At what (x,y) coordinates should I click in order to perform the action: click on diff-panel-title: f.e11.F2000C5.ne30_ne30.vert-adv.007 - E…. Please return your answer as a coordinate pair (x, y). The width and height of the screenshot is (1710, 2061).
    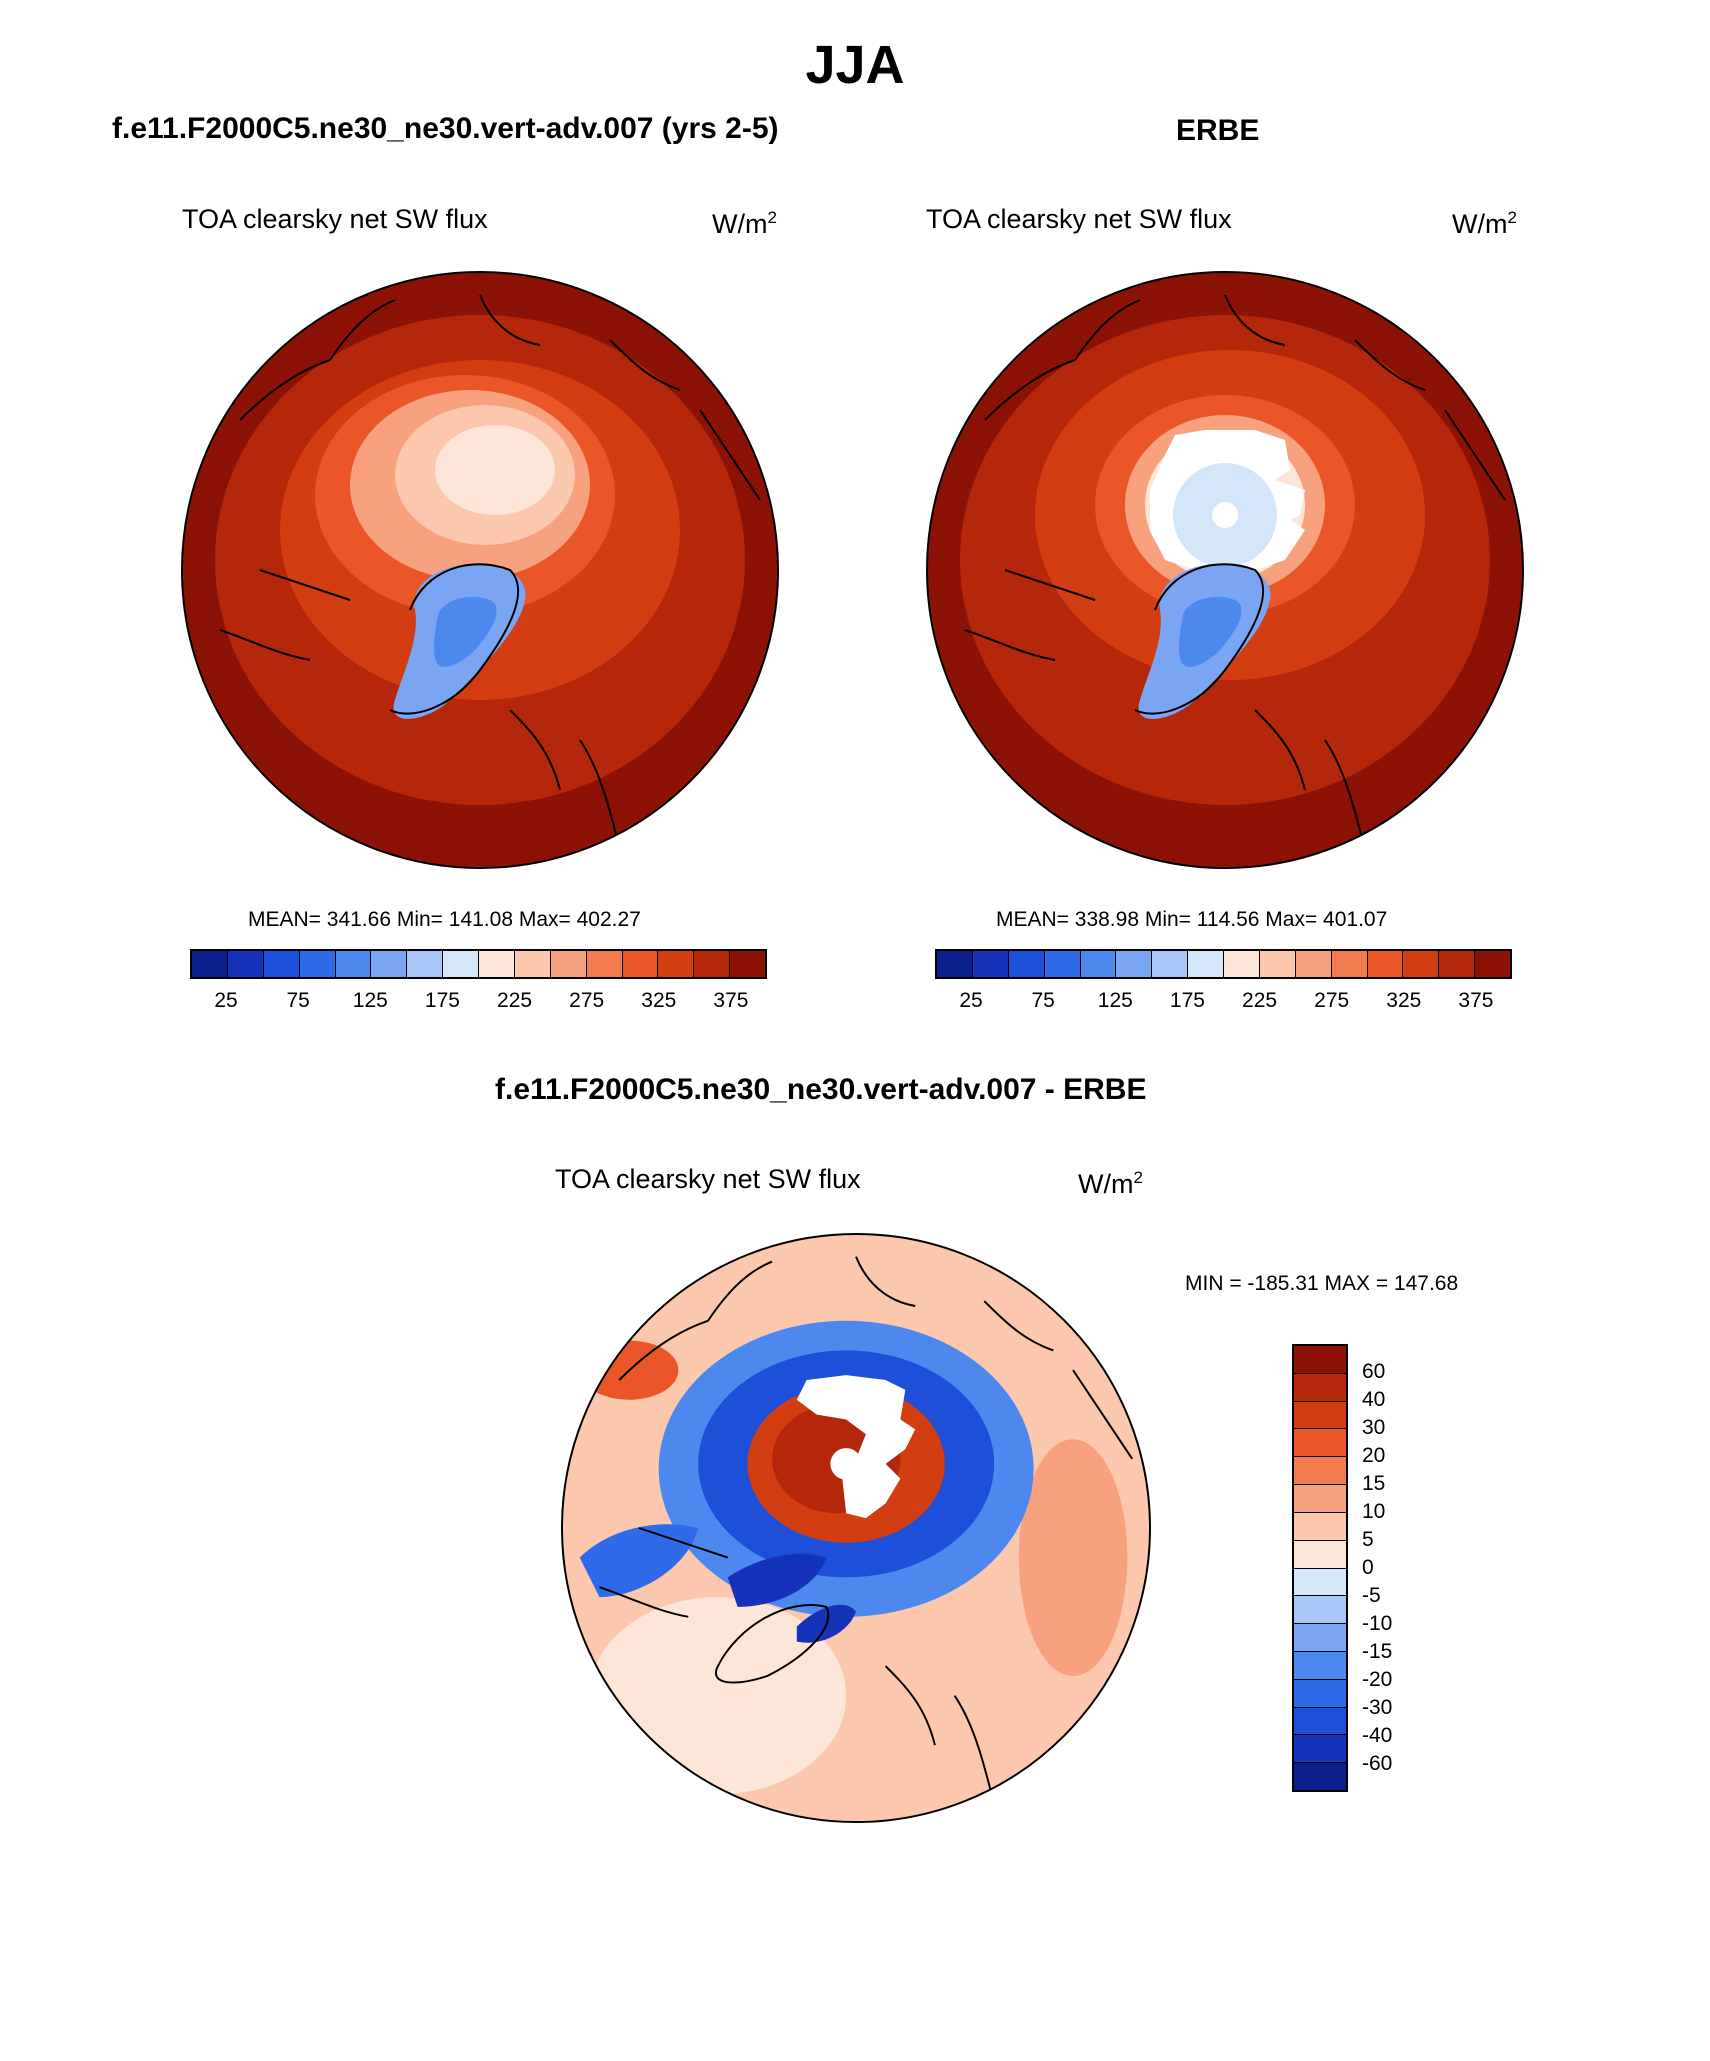
    Looking at the image, I should click on (821, 1089).